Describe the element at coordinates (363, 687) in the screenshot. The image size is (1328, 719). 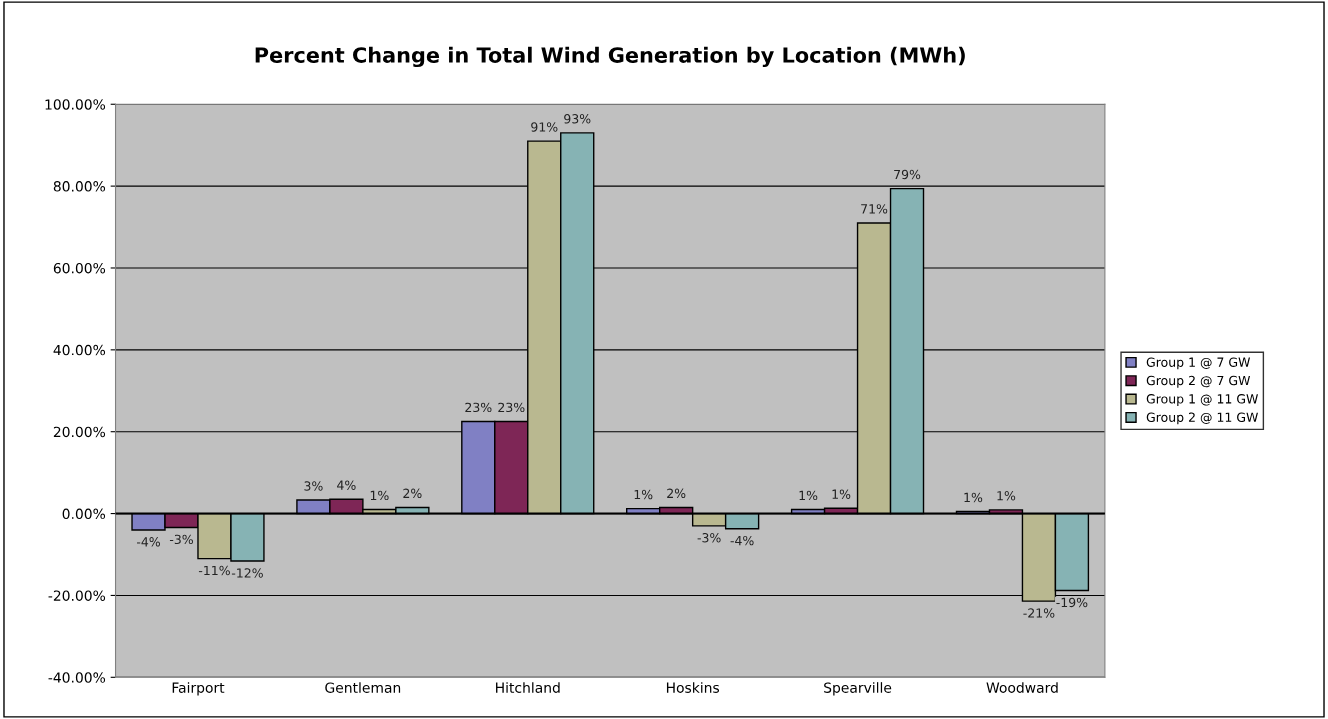
I see `x-tick-label: Gentleman` at that location.